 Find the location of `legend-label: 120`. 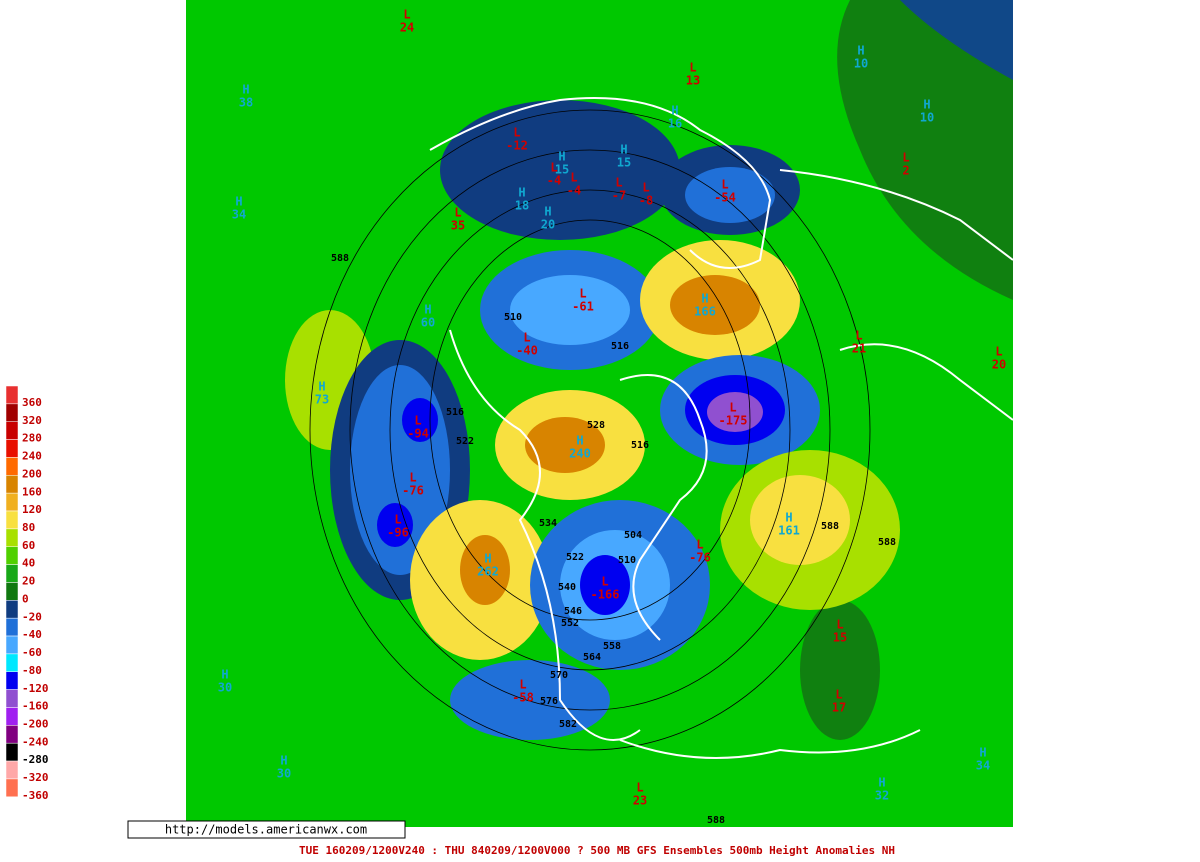

legend-label: 120 is located at coordinates (32, 509).